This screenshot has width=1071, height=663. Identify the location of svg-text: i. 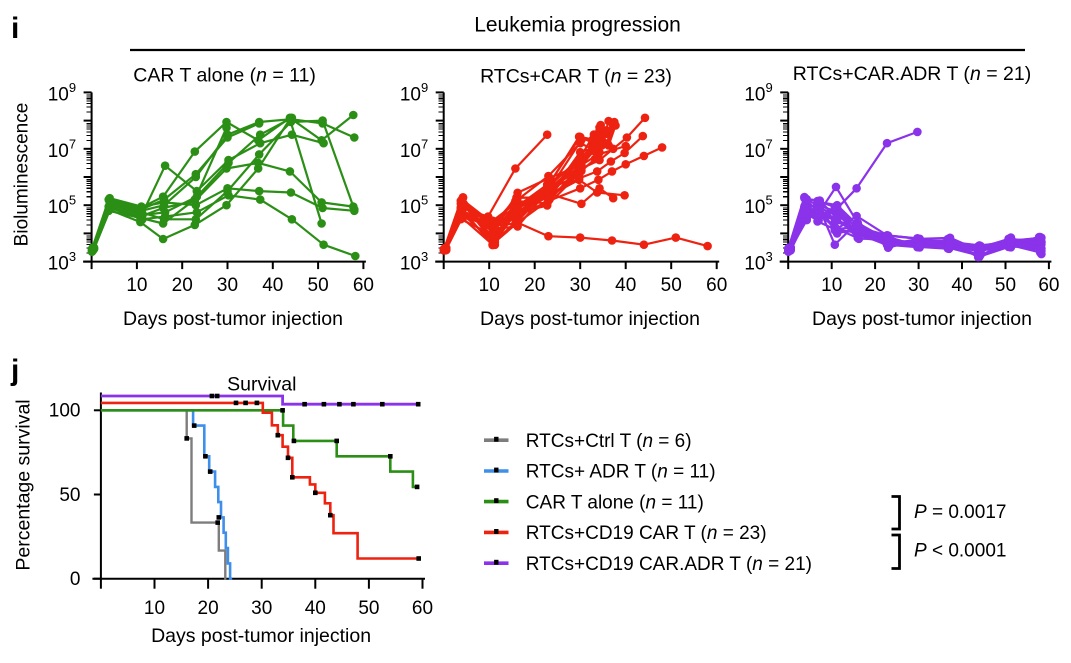
(15, 28).